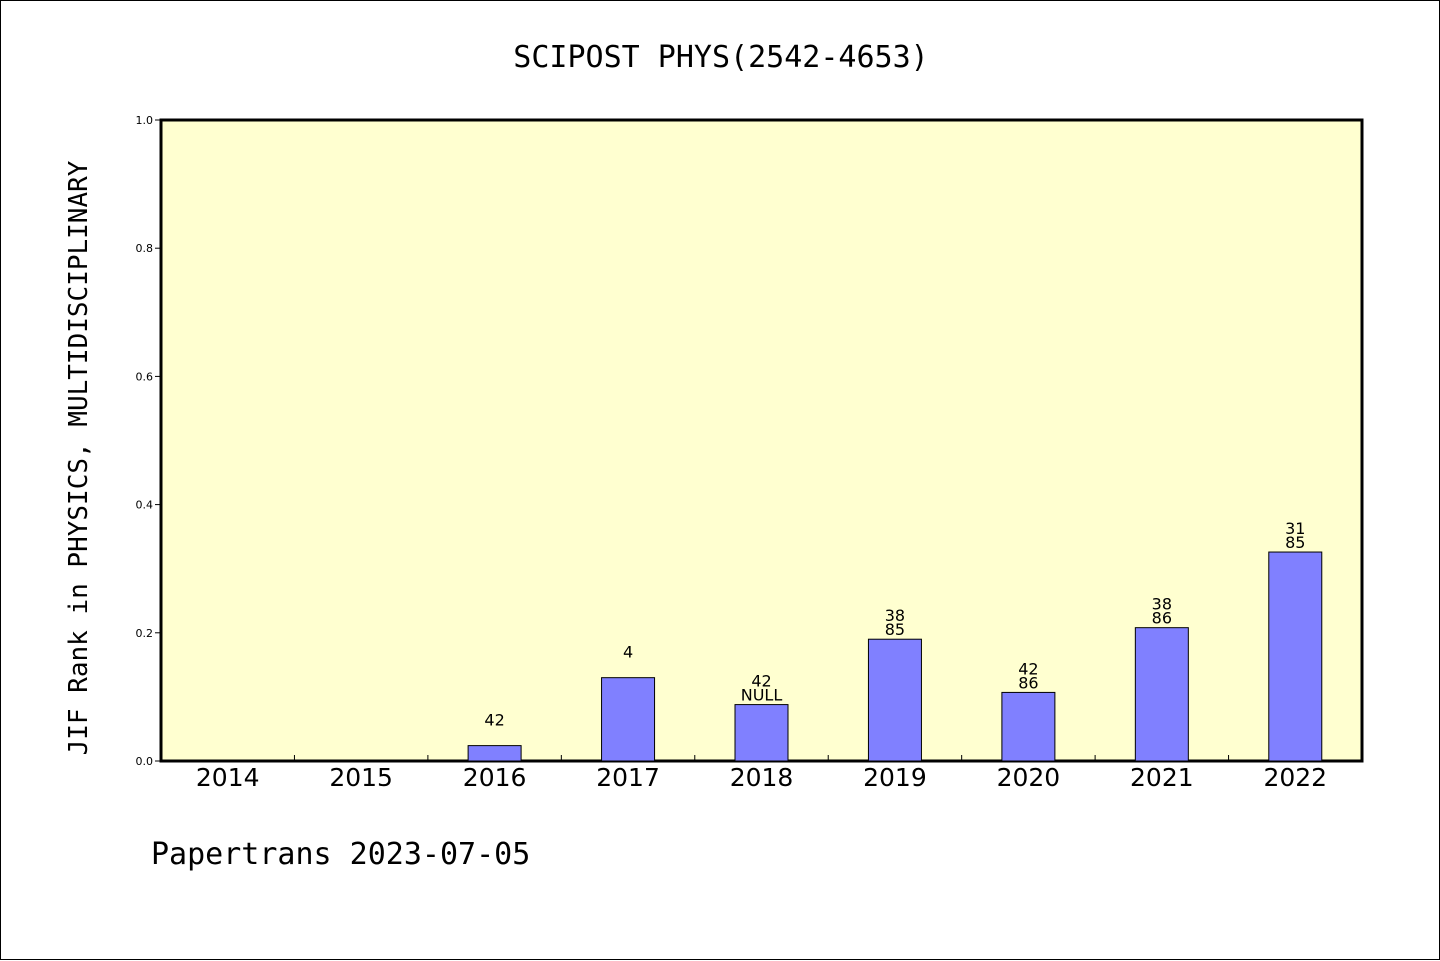 The height and width of the screenshot is (961, 1440). What do you see at coordinates (762, 777) in the screenshot?
I see `x-tick-label: 2018` at bounding box center [762, 777].